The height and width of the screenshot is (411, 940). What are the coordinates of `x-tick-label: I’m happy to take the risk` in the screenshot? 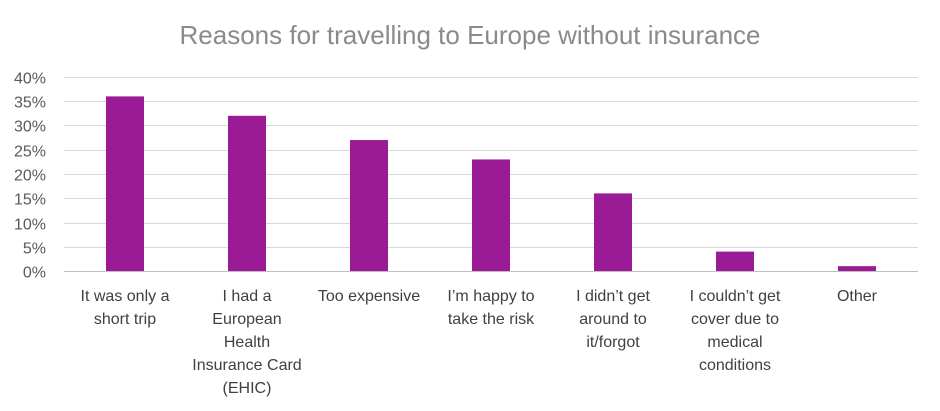 It's located at (491, 308).